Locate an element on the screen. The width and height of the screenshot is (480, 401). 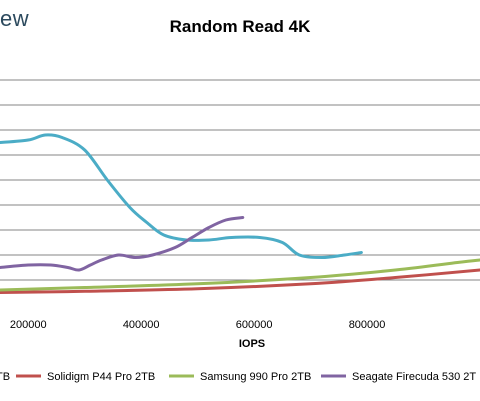
x-axis-label: IOPS is located at coordinates (252, 344).